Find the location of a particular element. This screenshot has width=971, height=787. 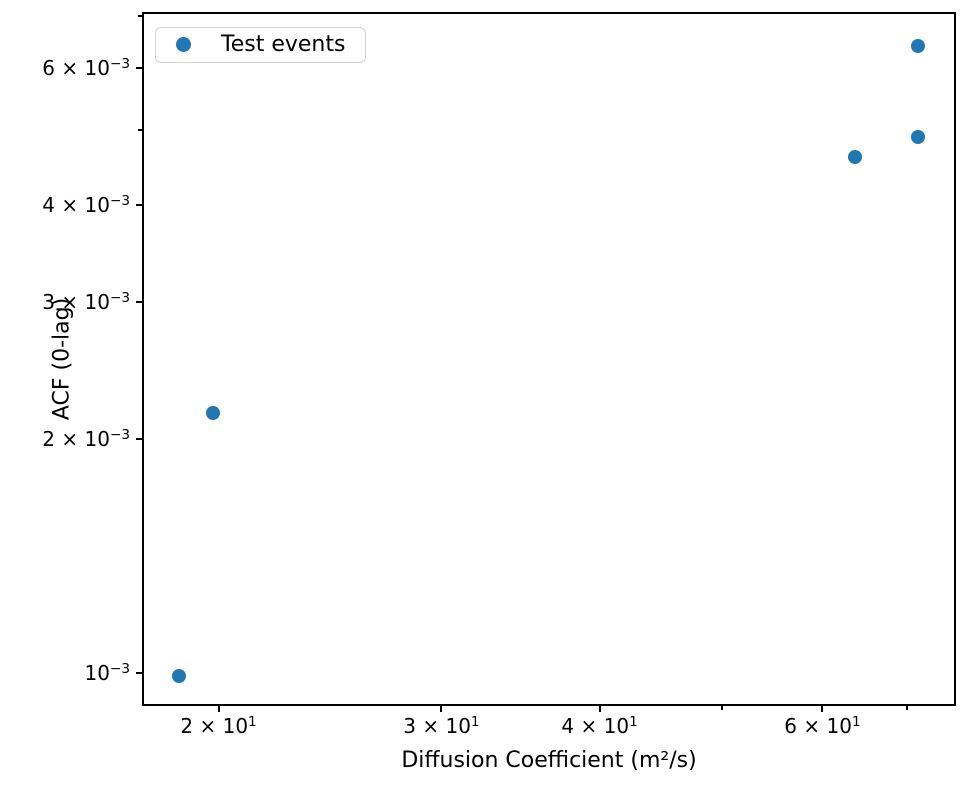

legend: Test events is located at coordinates (261, 45).